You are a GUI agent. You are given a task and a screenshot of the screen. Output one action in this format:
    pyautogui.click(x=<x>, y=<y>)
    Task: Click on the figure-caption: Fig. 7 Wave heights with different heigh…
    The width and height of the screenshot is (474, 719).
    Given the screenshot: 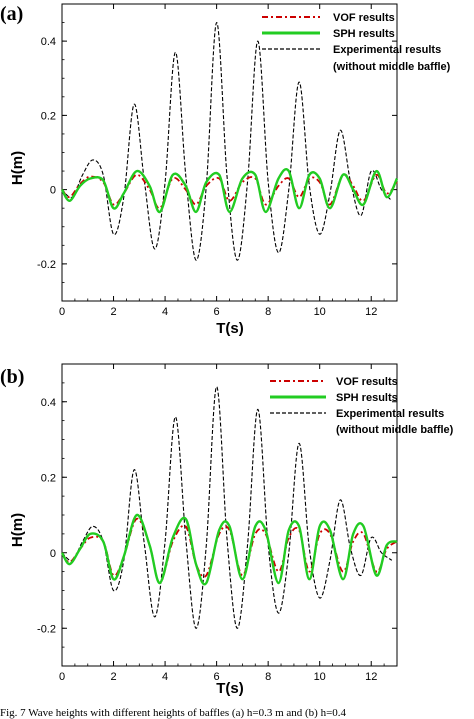 What is the action you would take?
    pyautogui.click(x=173, y=713)
    